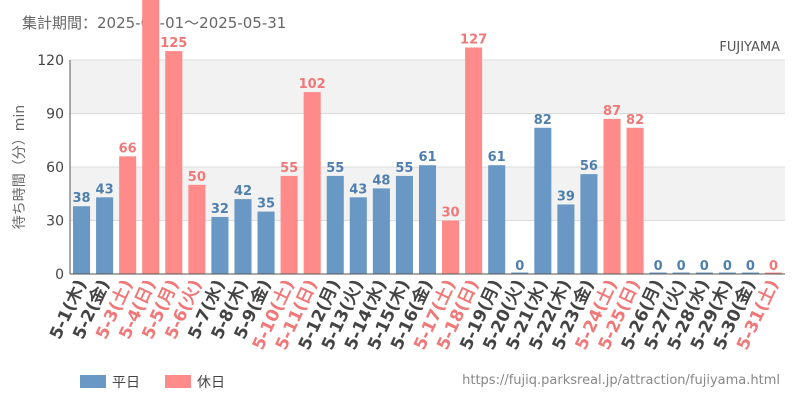 The width and height of the screenshot is (800, 400). I want to click on y-axis: 0 30 60 90 120, so click(50, 168).